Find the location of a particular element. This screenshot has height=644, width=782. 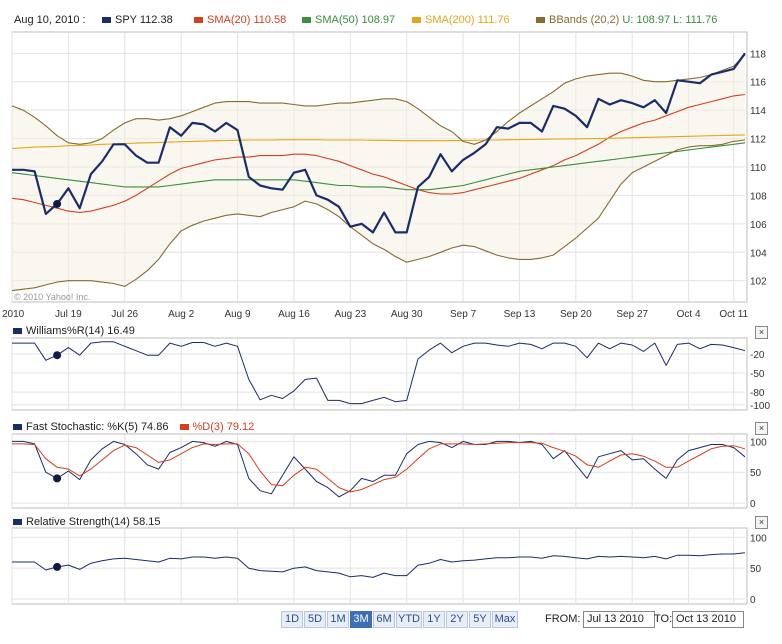

stoch-header: Fast Stochastic: %K(5) 74.86 %D(3) 79.12 is located at coordinates (133, 427).